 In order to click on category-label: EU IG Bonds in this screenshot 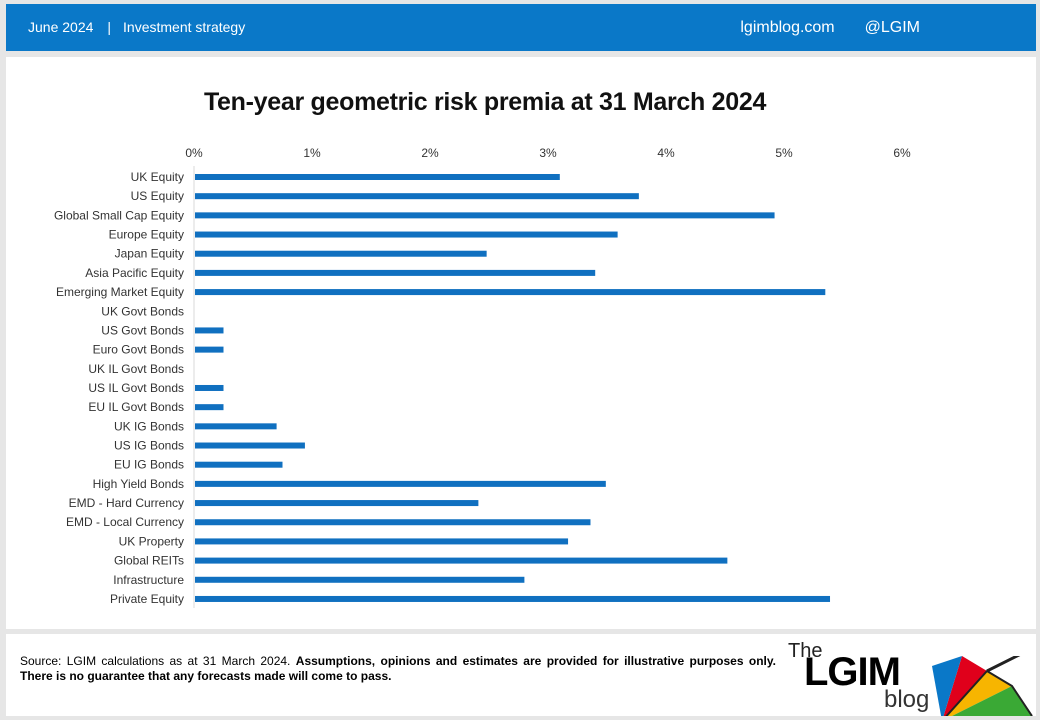, I will do `click(149, 465)`.